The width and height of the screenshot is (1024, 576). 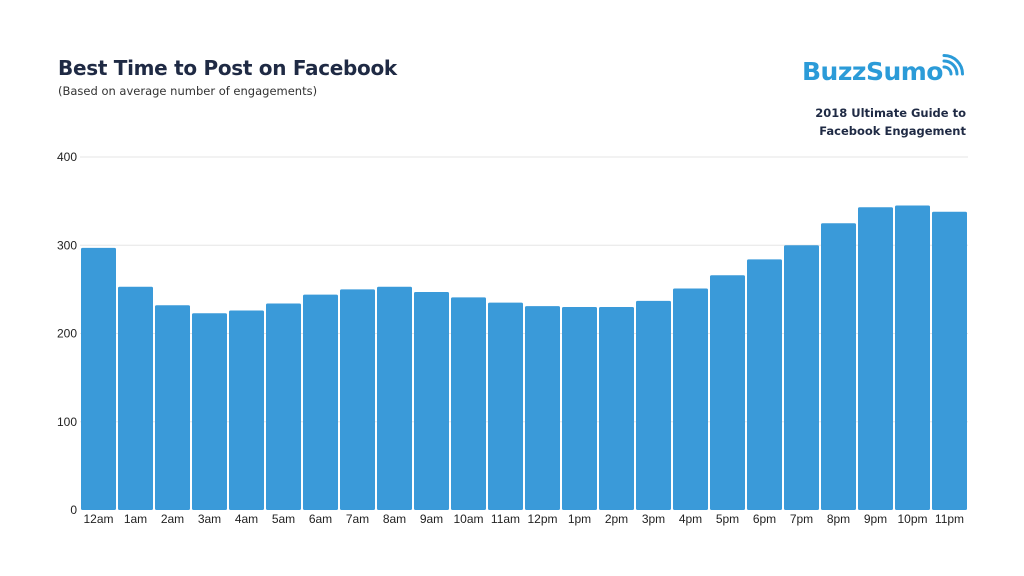 What do you see at coordinates (431, 401) in the screenshot?
I see `bar-9am` at bounding box center [431, 401].